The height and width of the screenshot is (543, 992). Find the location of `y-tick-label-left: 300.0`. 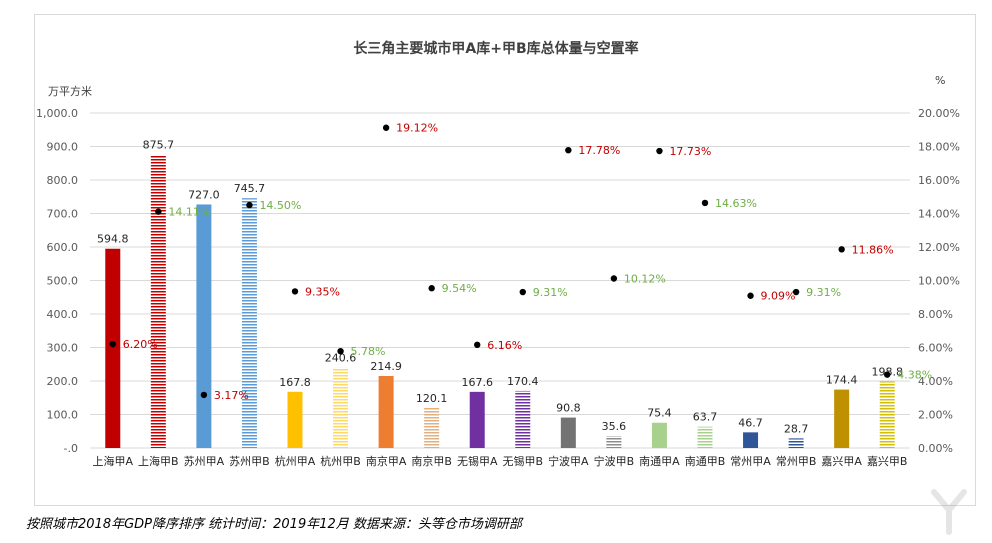

y-tick-label-left: 300.0 is located at coordinates (63, 348).